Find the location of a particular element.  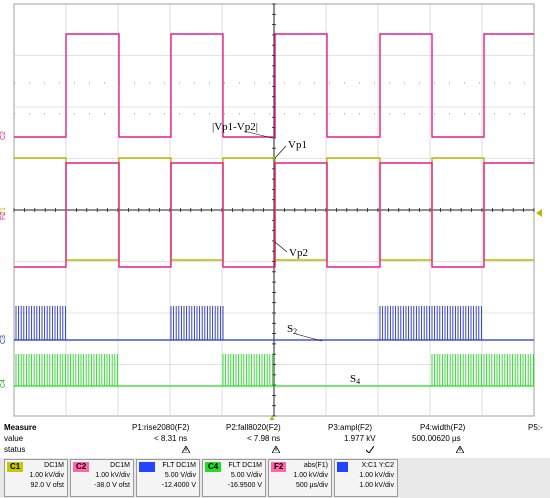

trigger-level-marker is located at coordinates (539, 213).